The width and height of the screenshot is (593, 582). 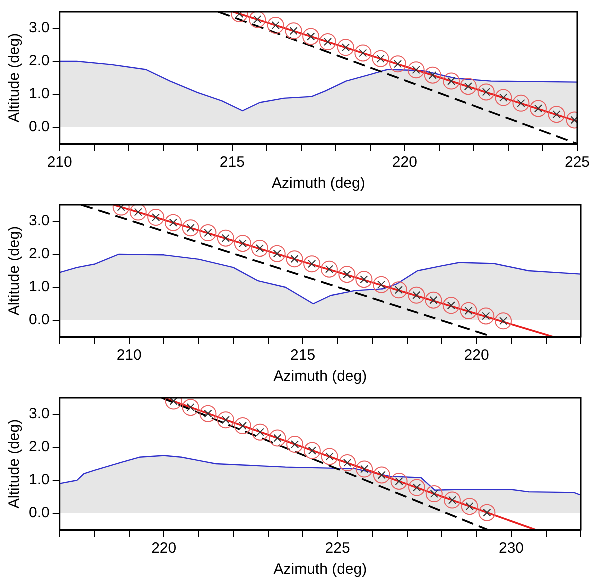 I want to click on x-tick-label: 230, so click(x=511, y=549).